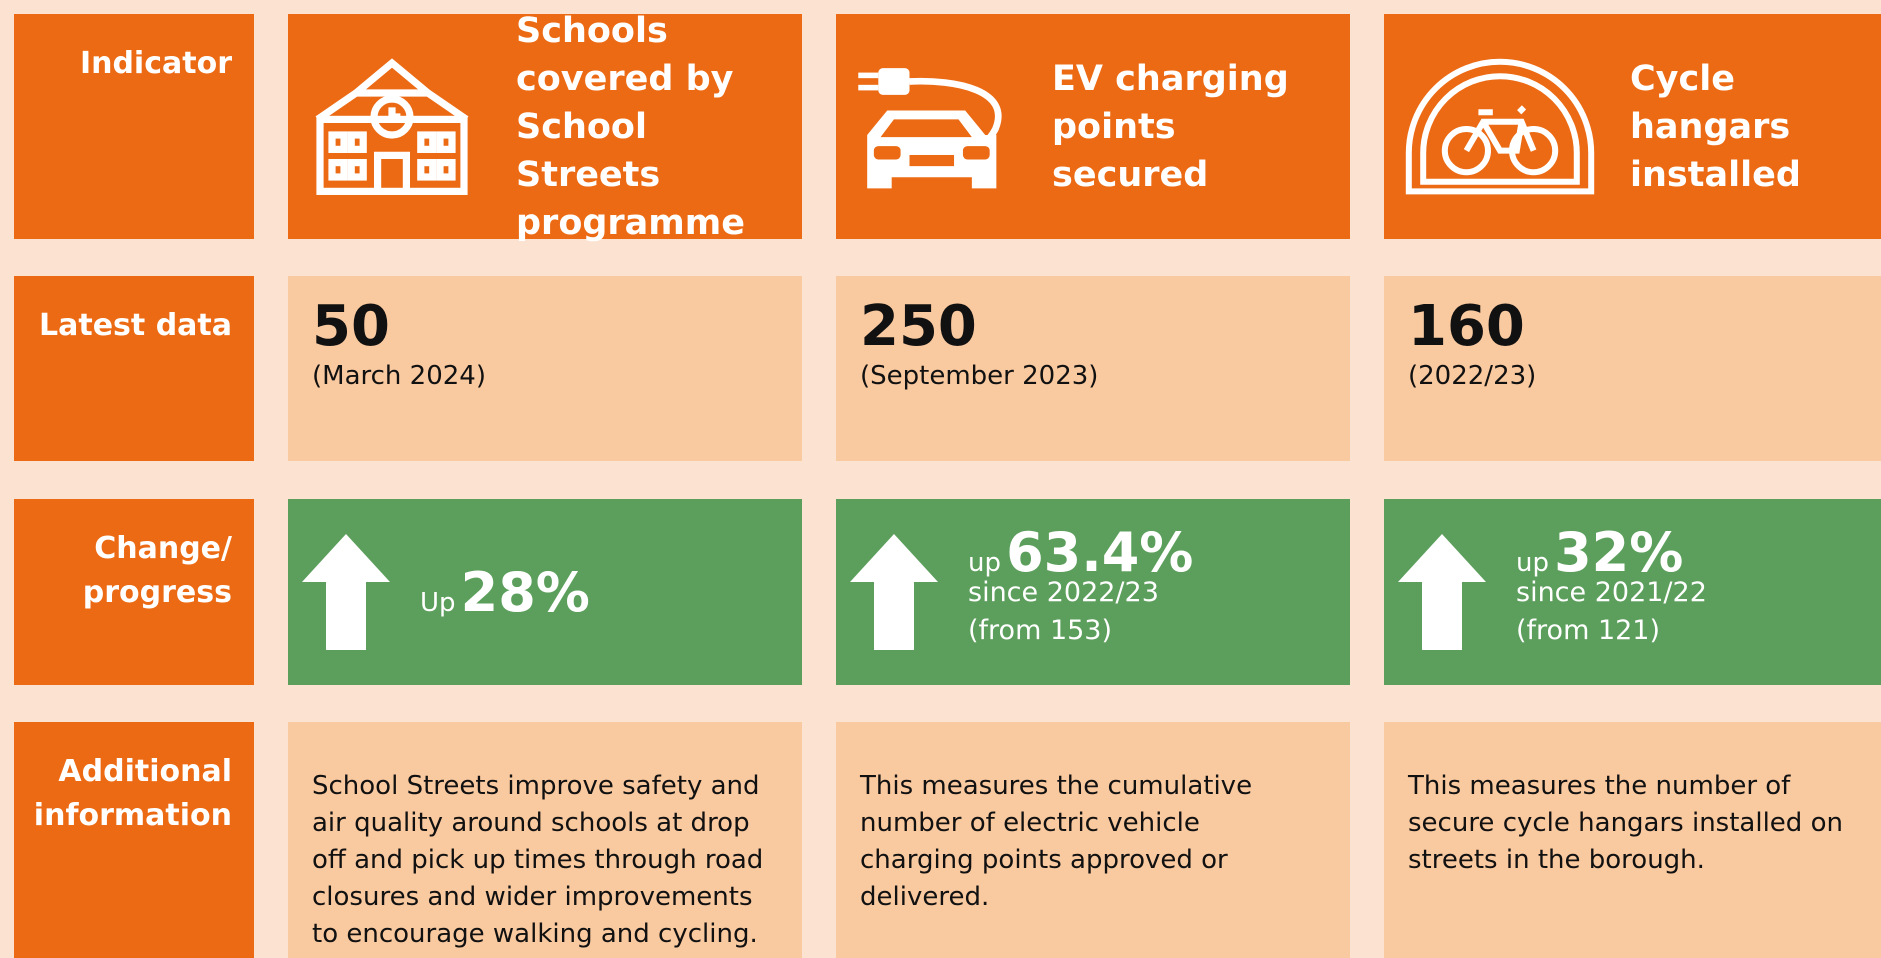  I want to click on title-line: EV charging, so click(1170, 78).